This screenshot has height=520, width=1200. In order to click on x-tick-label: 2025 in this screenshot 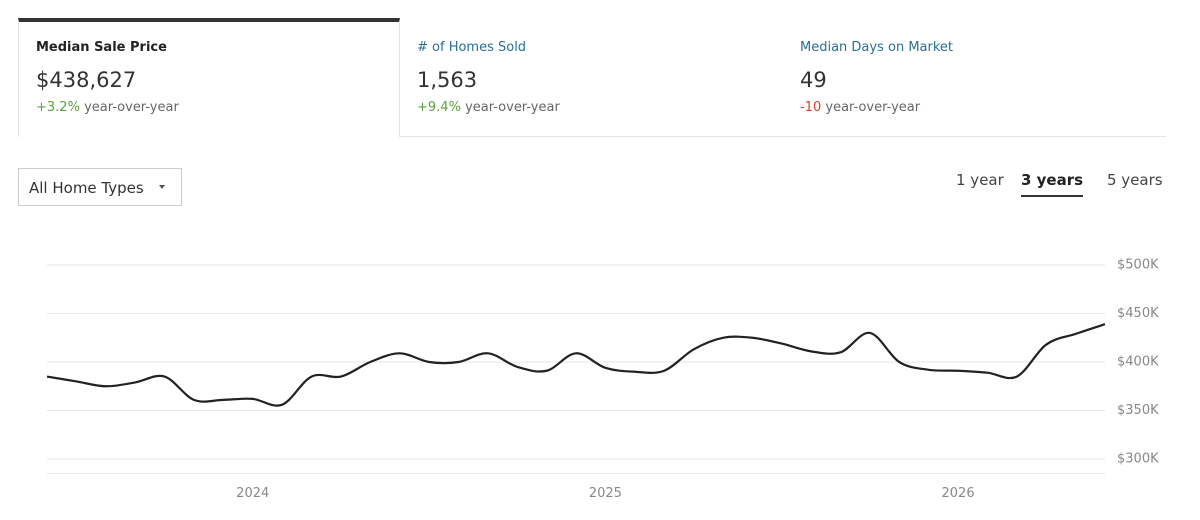, I will do `click(605, 493)`.